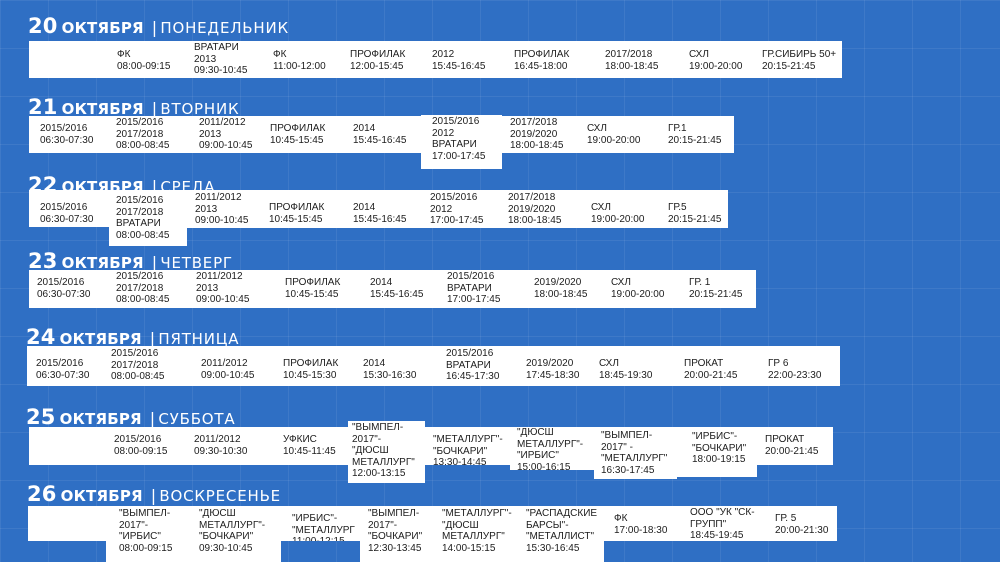 The image size is (1000, 562). I want to click on schedule-slot: 2014 15:30-16:30, so click(397, 366).